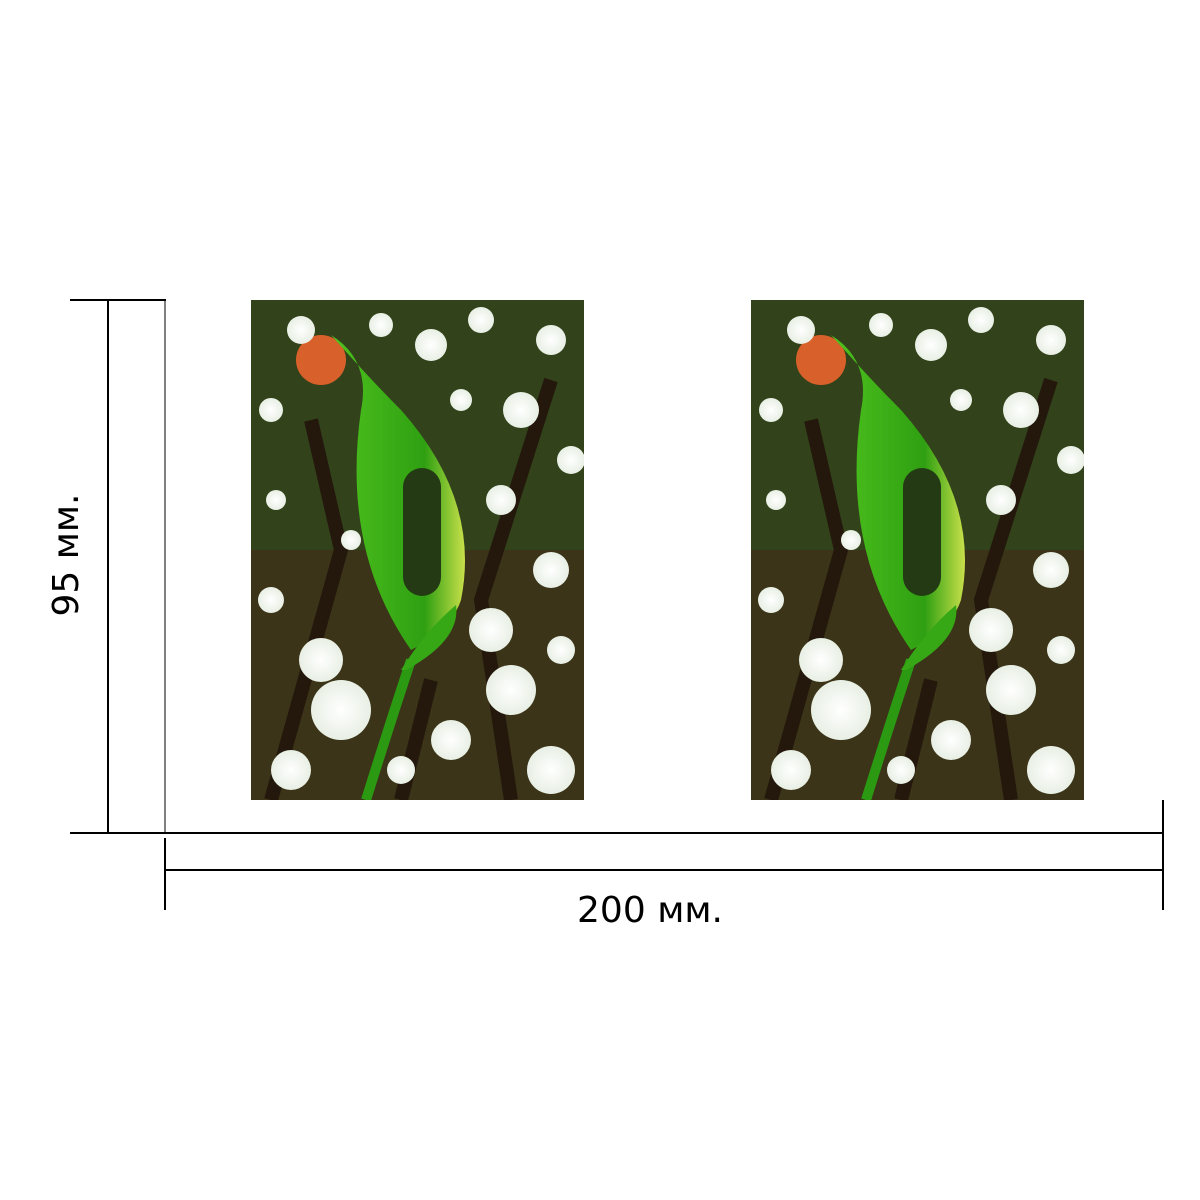 Image resolution: width=1200 pixels, height=1200 pixels. What do you see at coordinates (66, 554) in the screenshot?
I see `height-label: 95 мм.` at bounding box center [66, 554].